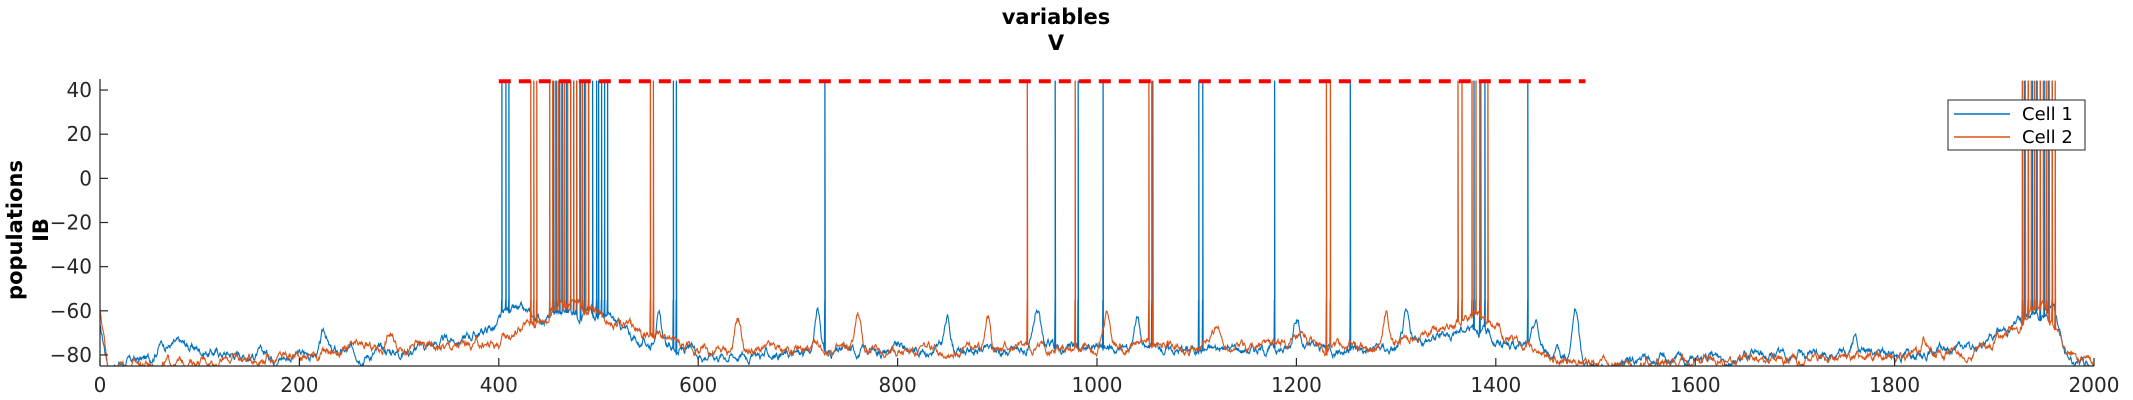 This screenshot has width=2133, height=400. Describe the element at coordinates (1894, 385) in the screenshot. I see `x-tick-label: 1800` at that location.